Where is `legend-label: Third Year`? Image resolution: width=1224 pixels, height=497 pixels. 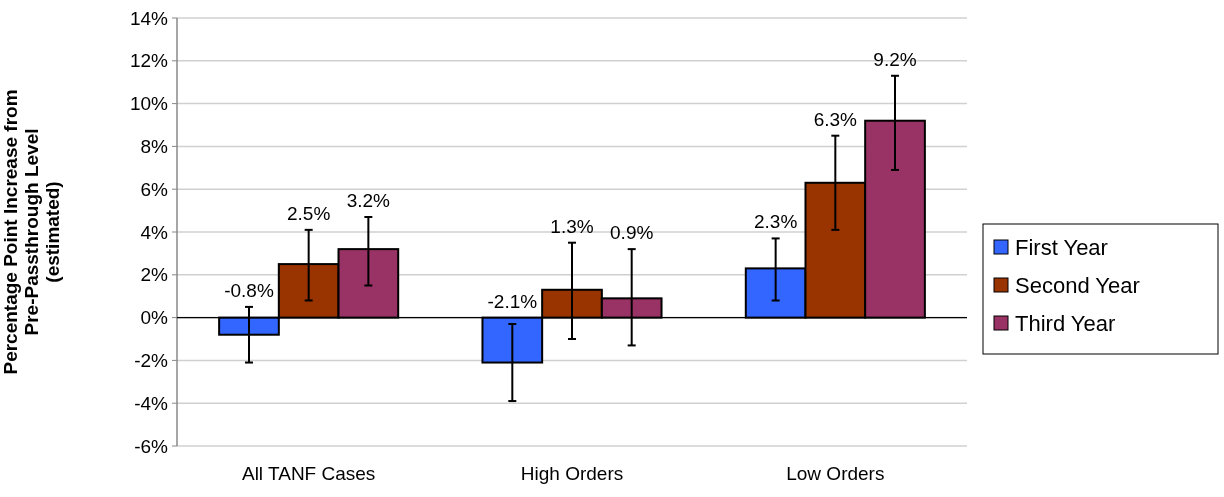
legend-label: Third Year is located at coordinates (1065, 323).